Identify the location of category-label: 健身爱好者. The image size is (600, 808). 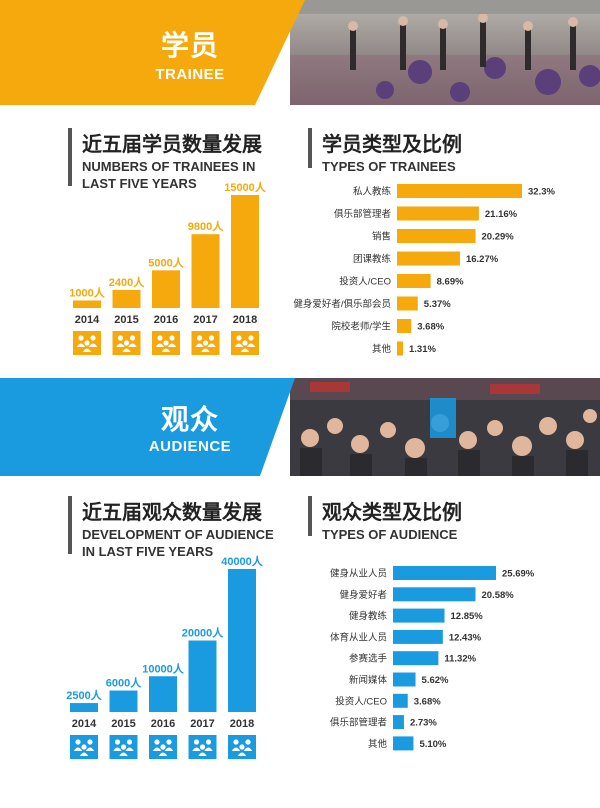
(363, 595).